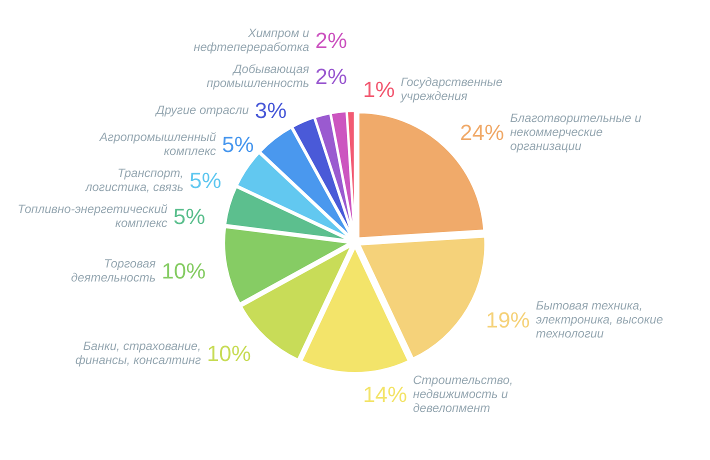  Describe the element at coordinates (451, 89) in the screenshot. I see `slice-label: Государственные учреждения` at that location.